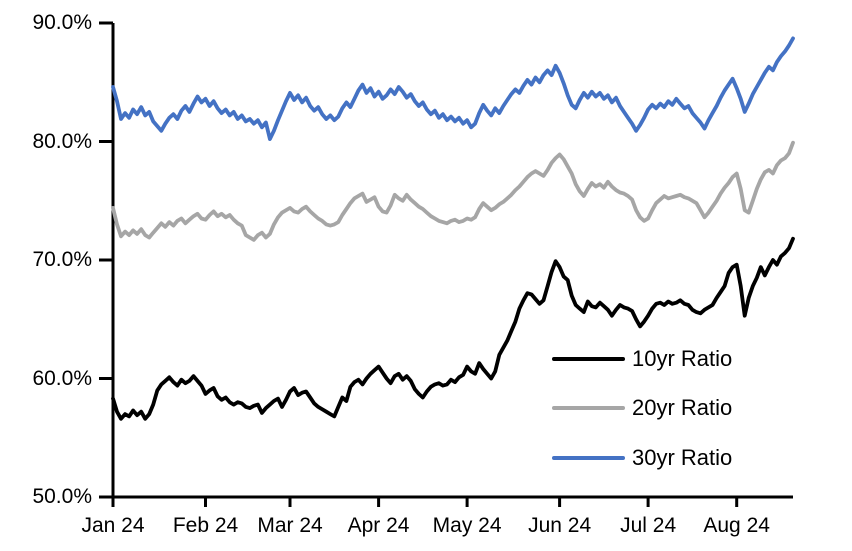 This screenshot has width=852, height=551. Describe the element at coordinates (290, 525) in the screenshot. I see `x-tick-label-mar: Mar 24` at that location.